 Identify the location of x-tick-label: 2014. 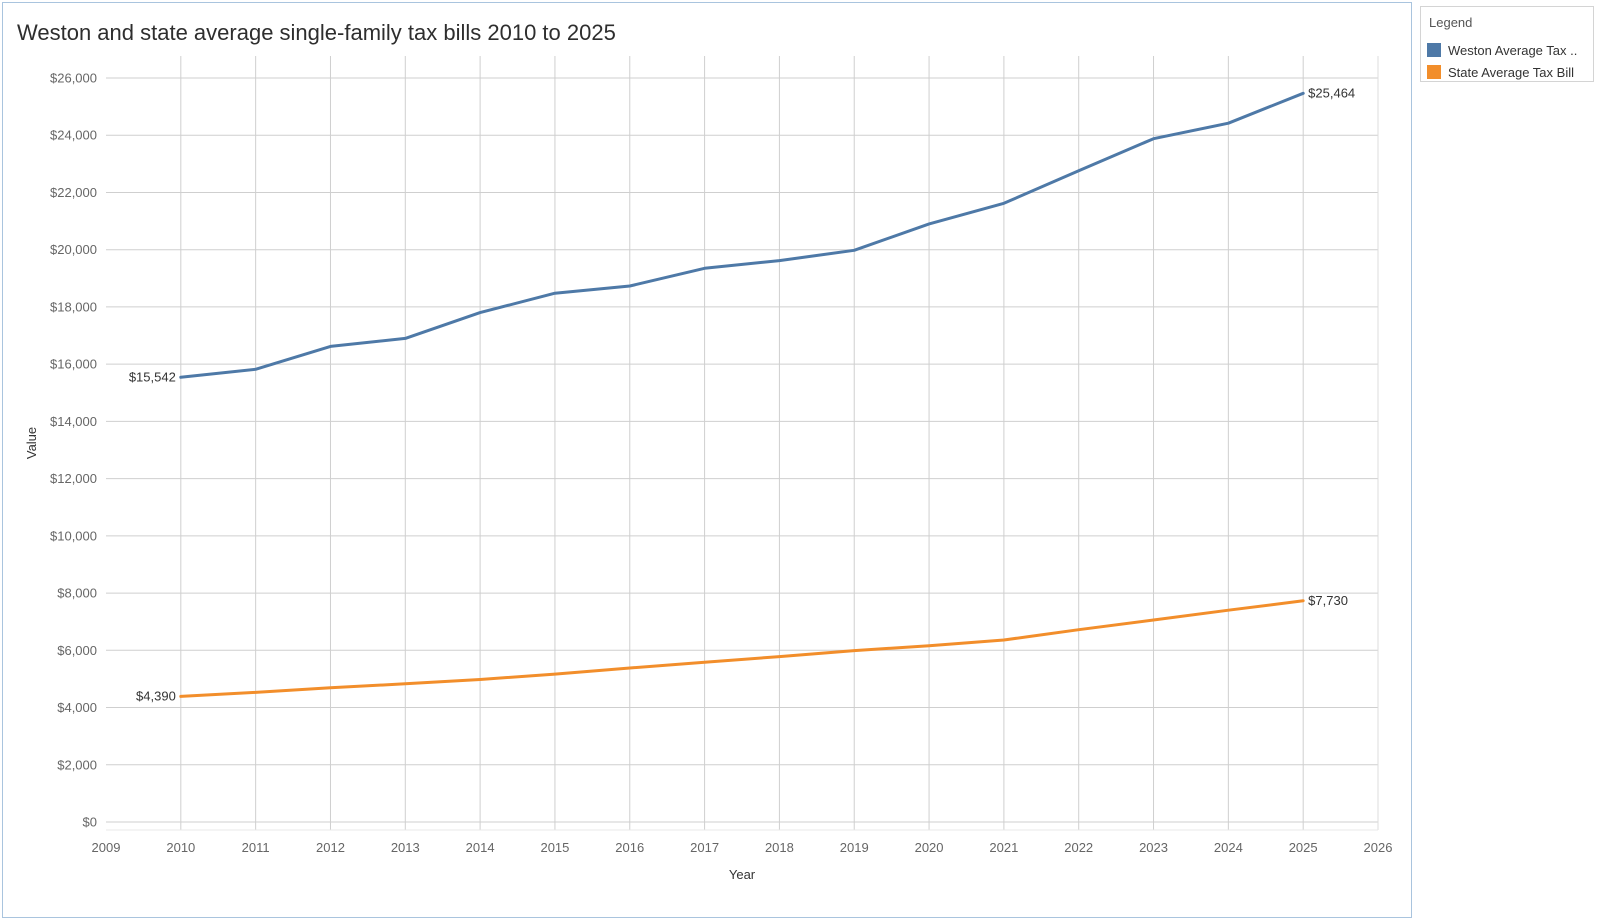
(480, 847).